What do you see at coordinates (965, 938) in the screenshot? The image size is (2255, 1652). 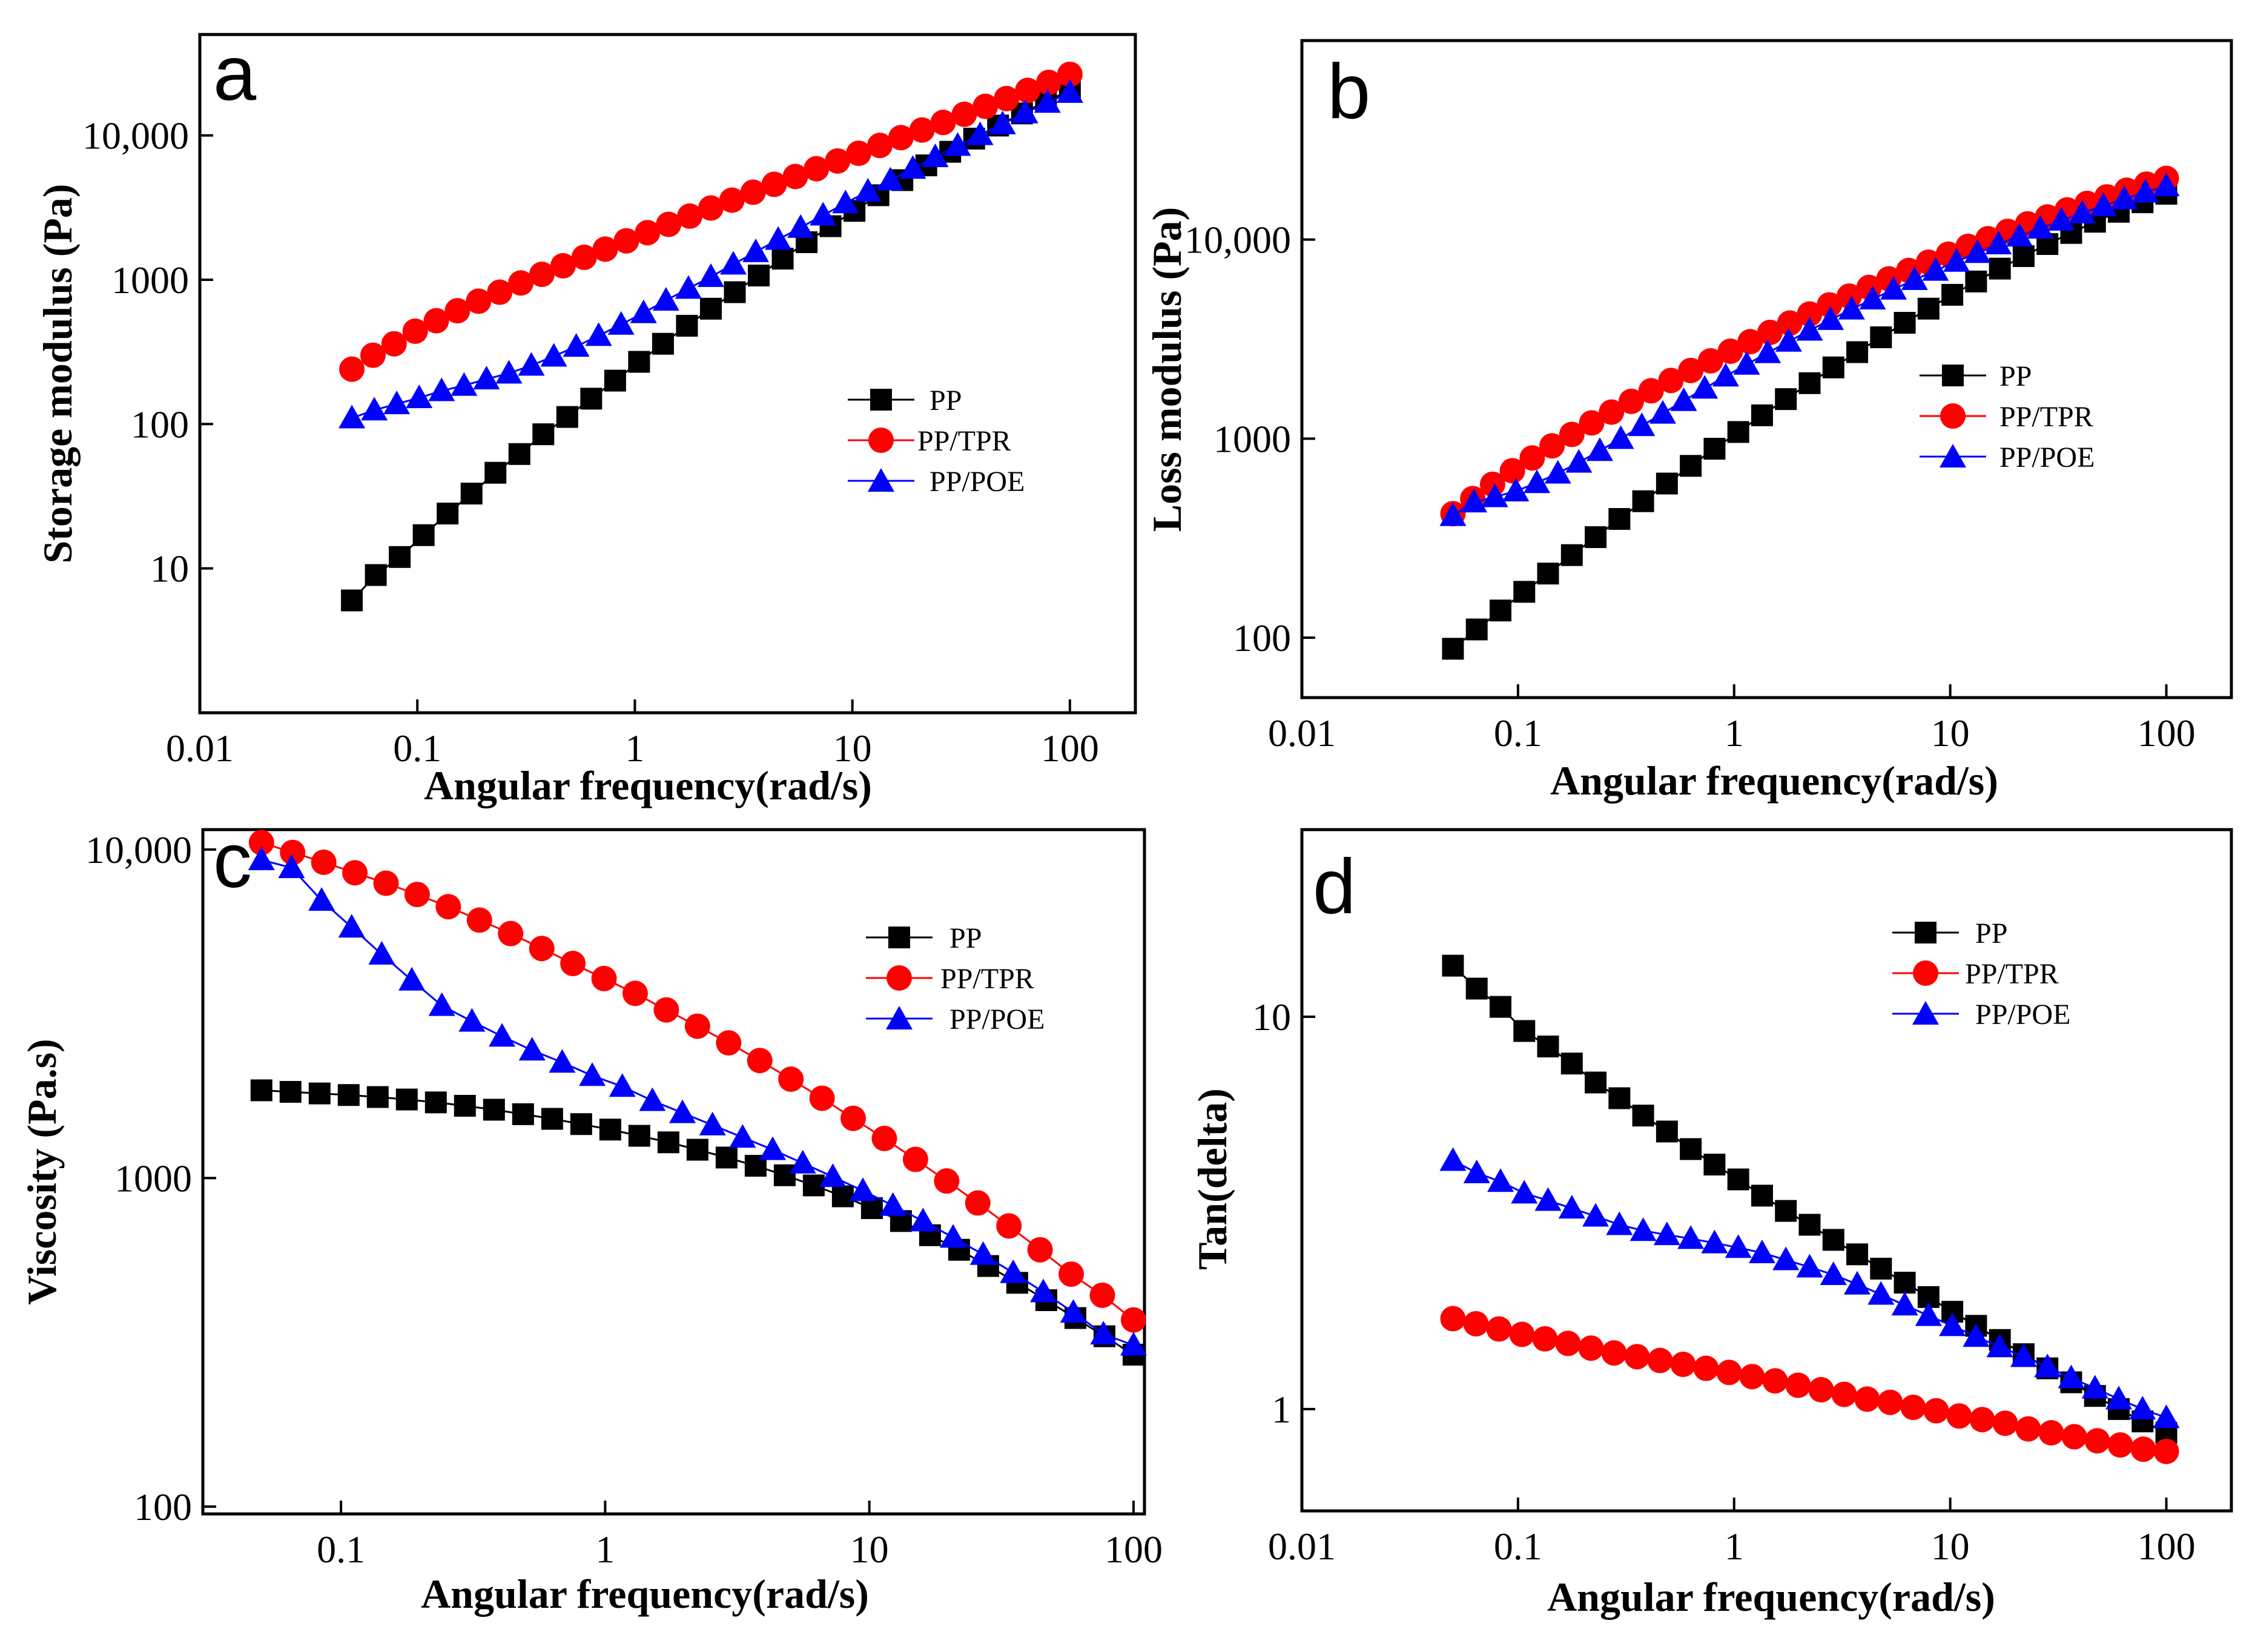 I see `legend-label-c-pp: PP` at bounding box center [965, 938].